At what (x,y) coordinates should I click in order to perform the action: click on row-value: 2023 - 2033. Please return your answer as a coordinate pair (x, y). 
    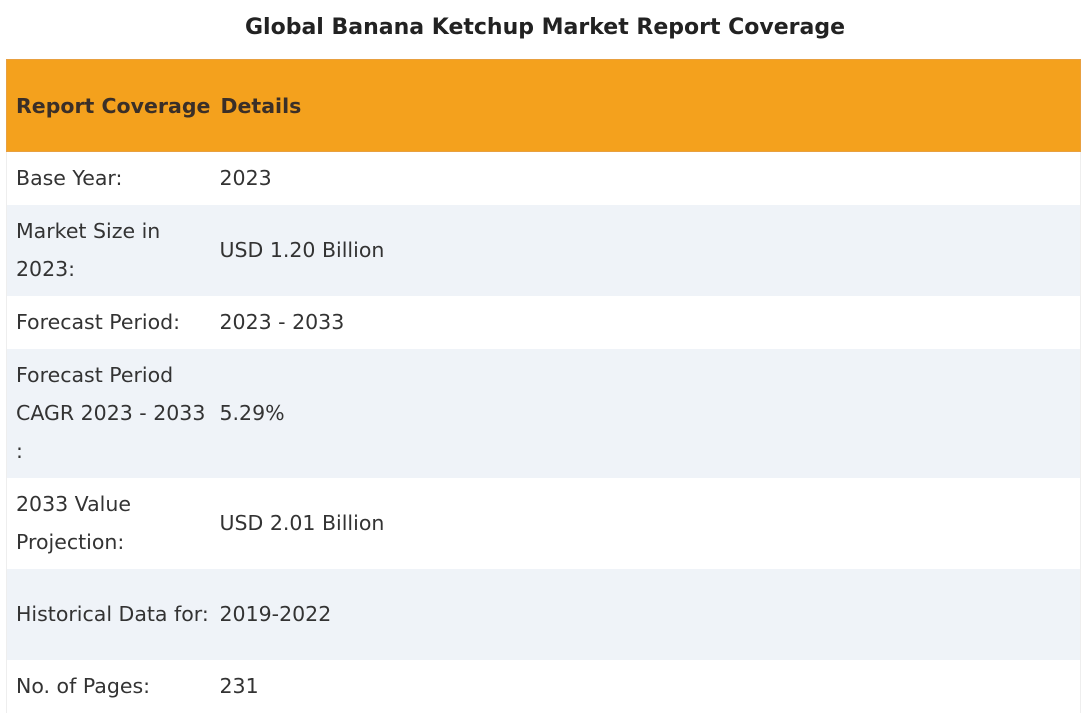
    Looking at the image, I should click on (282, 322).